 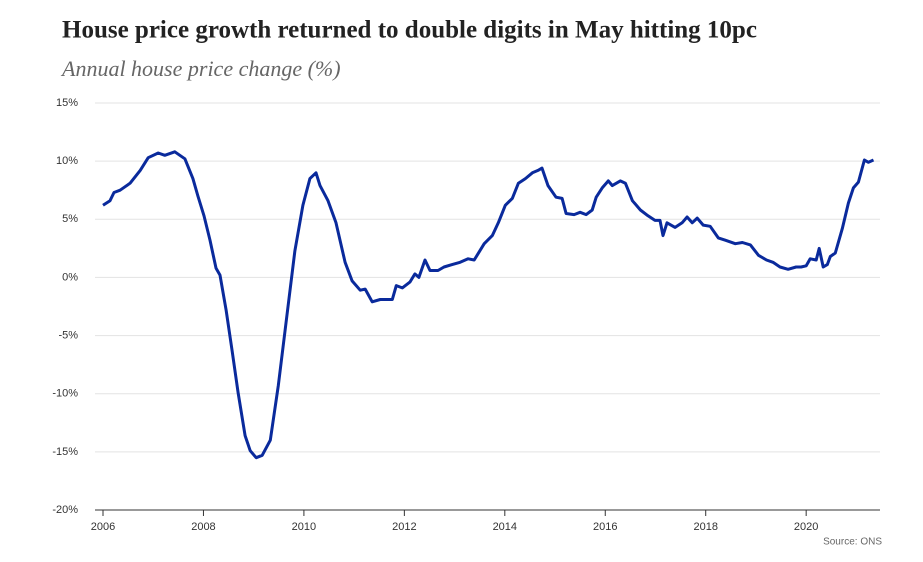 I want to click on y-tick-label: 15%, so click(x=67, y=103).